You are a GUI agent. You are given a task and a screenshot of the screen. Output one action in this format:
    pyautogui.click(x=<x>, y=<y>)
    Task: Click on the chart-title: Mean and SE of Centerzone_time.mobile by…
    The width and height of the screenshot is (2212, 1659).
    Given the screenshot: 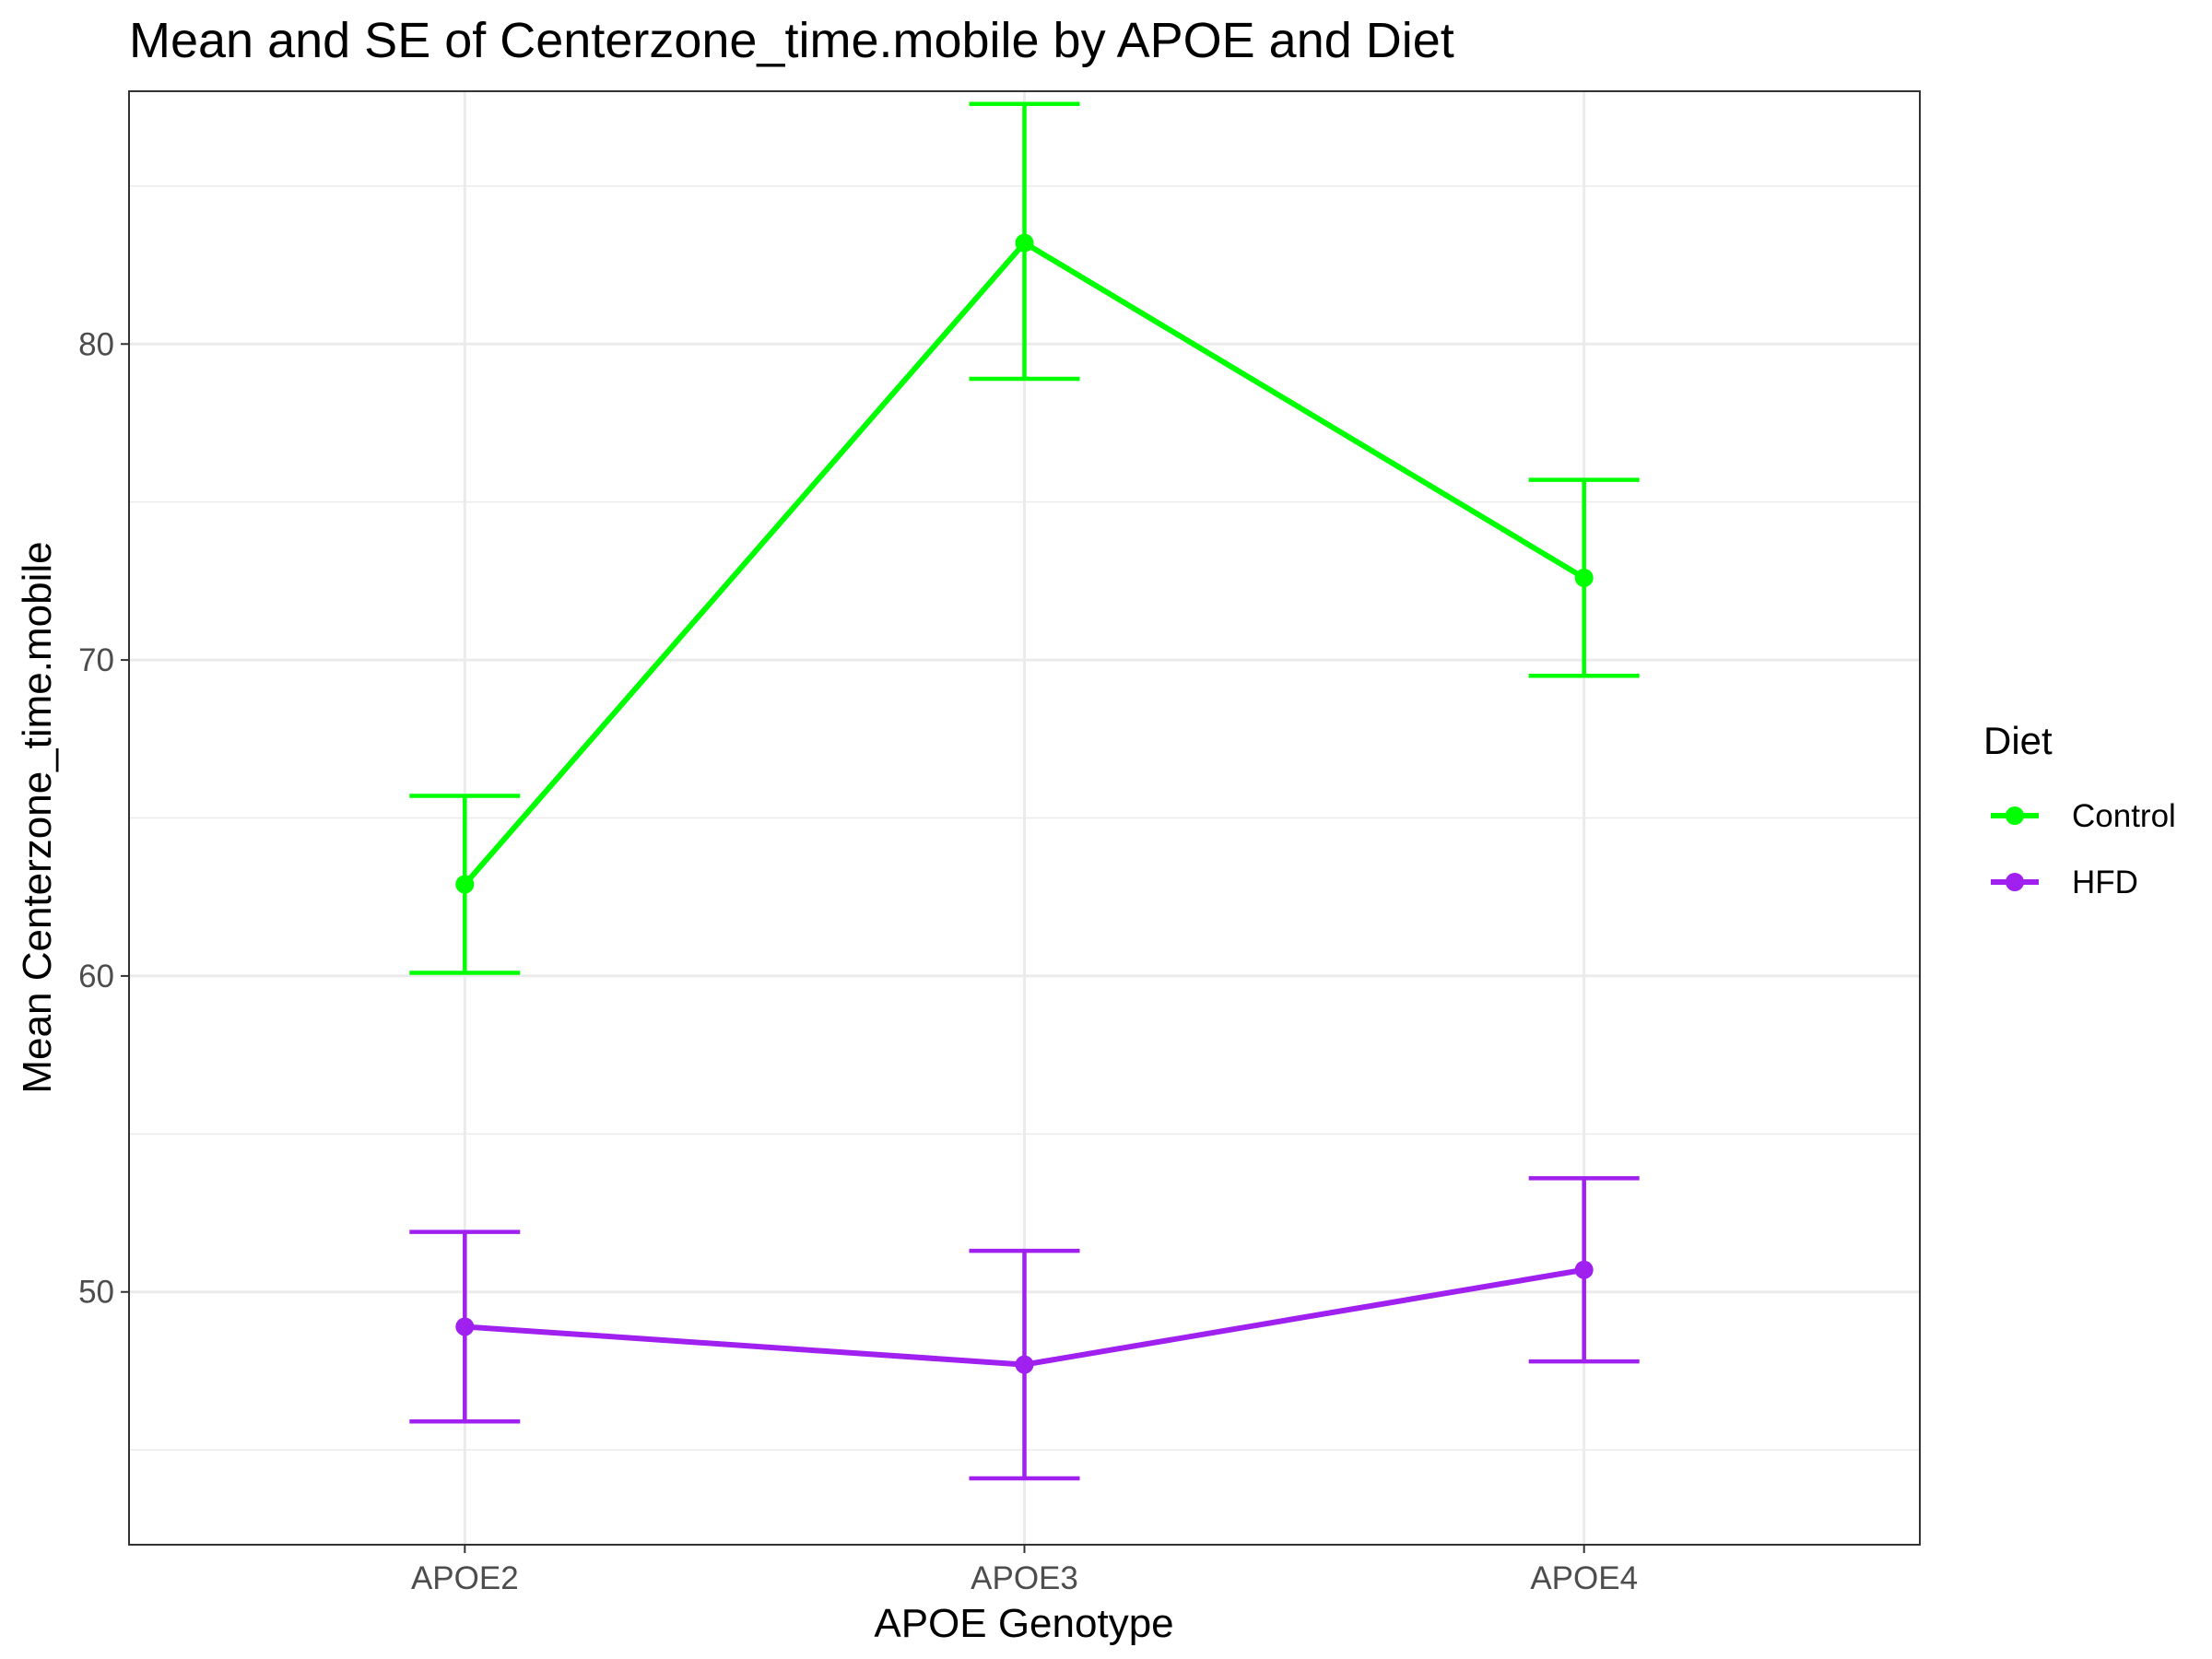 What is the action you would take?
    pyautogui.click(x=791, y=40)
    